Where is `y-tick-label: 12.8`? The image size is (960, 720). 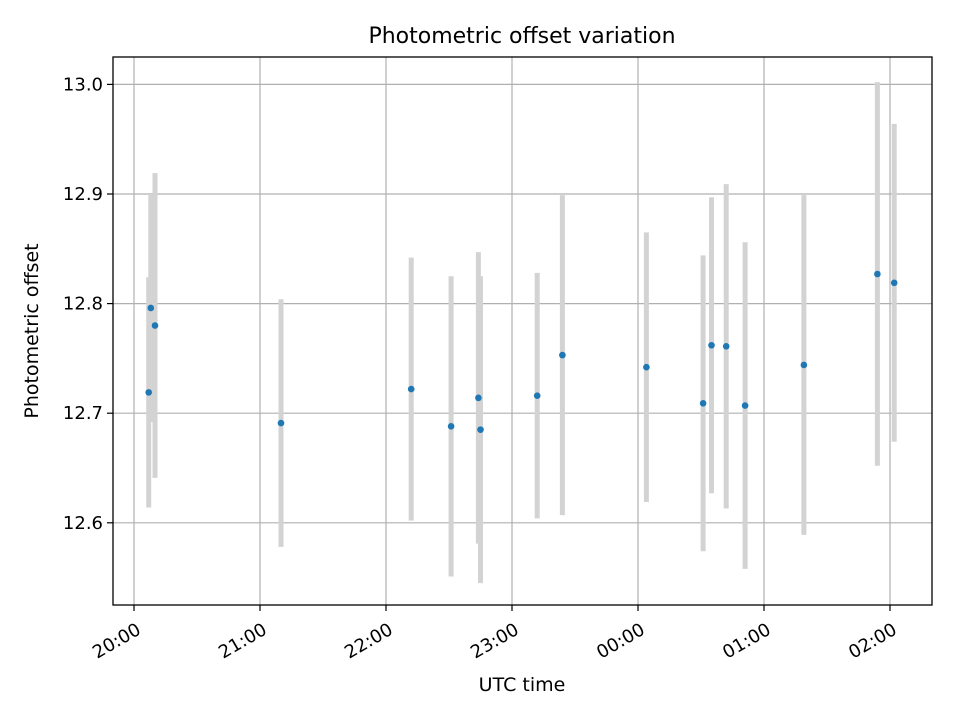 y-tick-label: 12.8 is located at coordinates (83, 304).